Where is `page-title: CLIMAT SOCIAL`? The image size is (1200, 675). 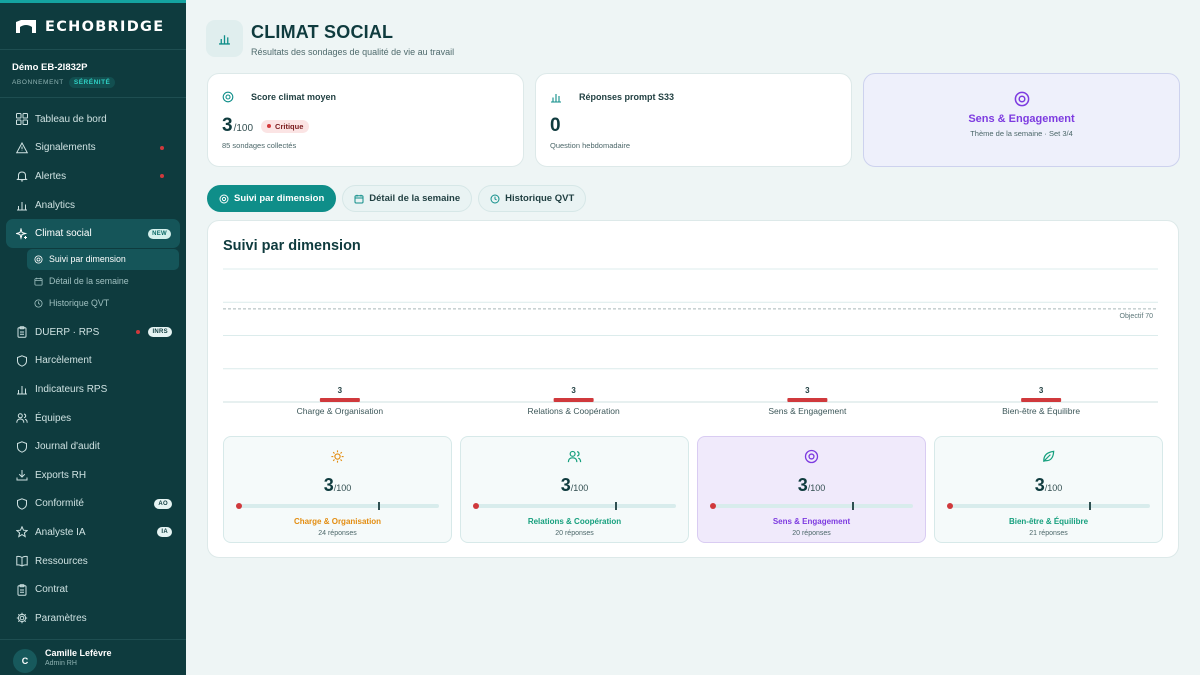 page-title: CLIMAT SOCIAL is located at coordinates (322, 32).